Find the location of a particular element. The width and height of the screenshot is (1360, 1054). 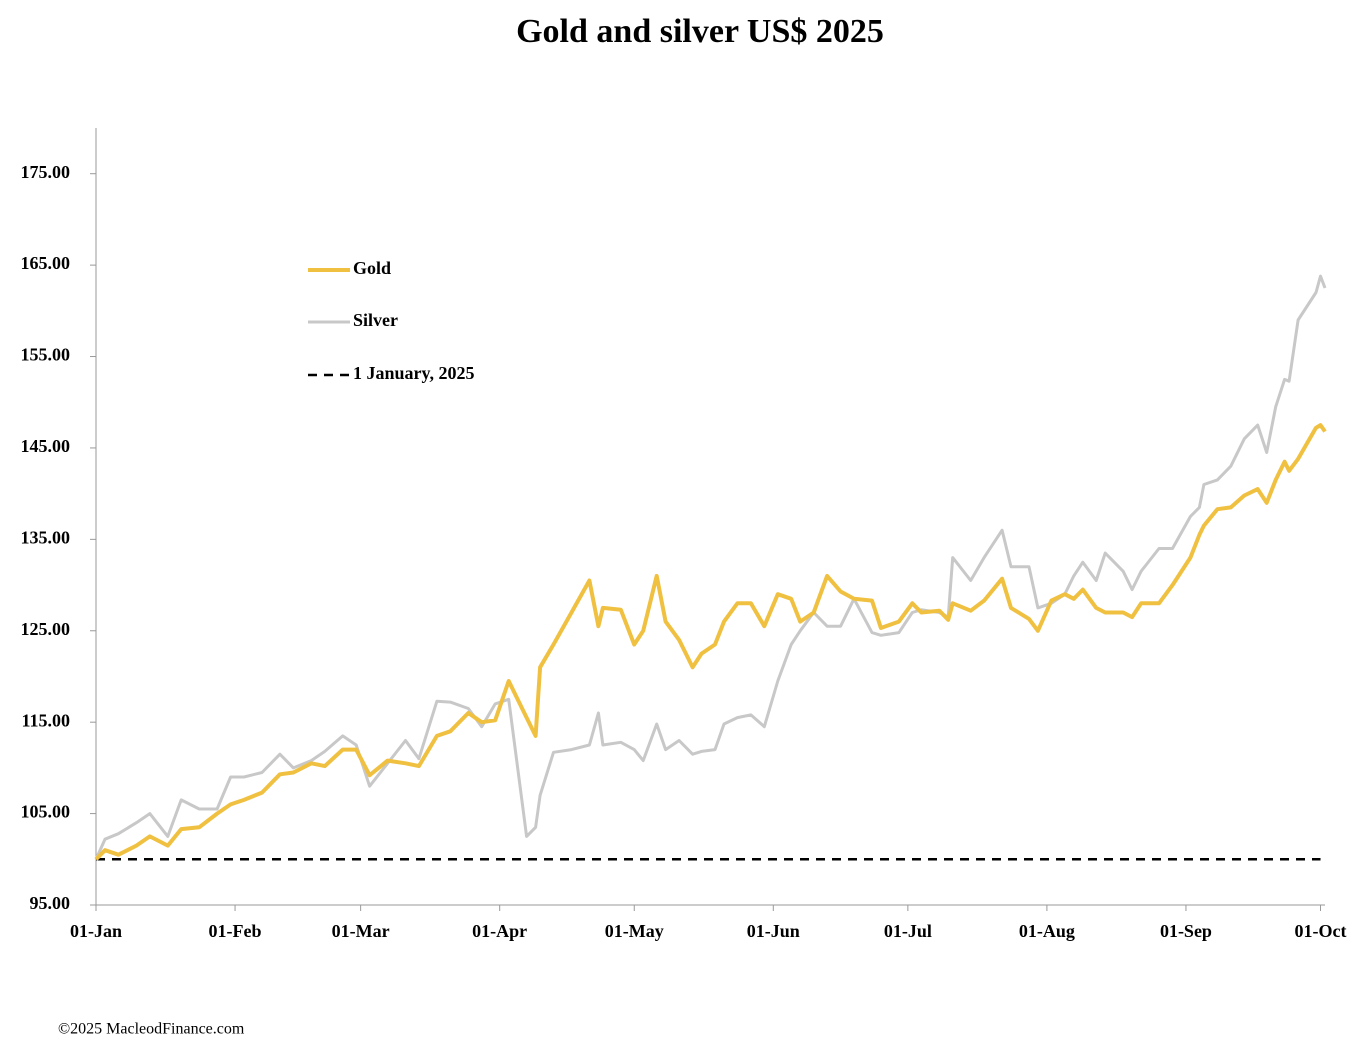

y-tick-label: 135.00 is located at coordinates (46, 537).